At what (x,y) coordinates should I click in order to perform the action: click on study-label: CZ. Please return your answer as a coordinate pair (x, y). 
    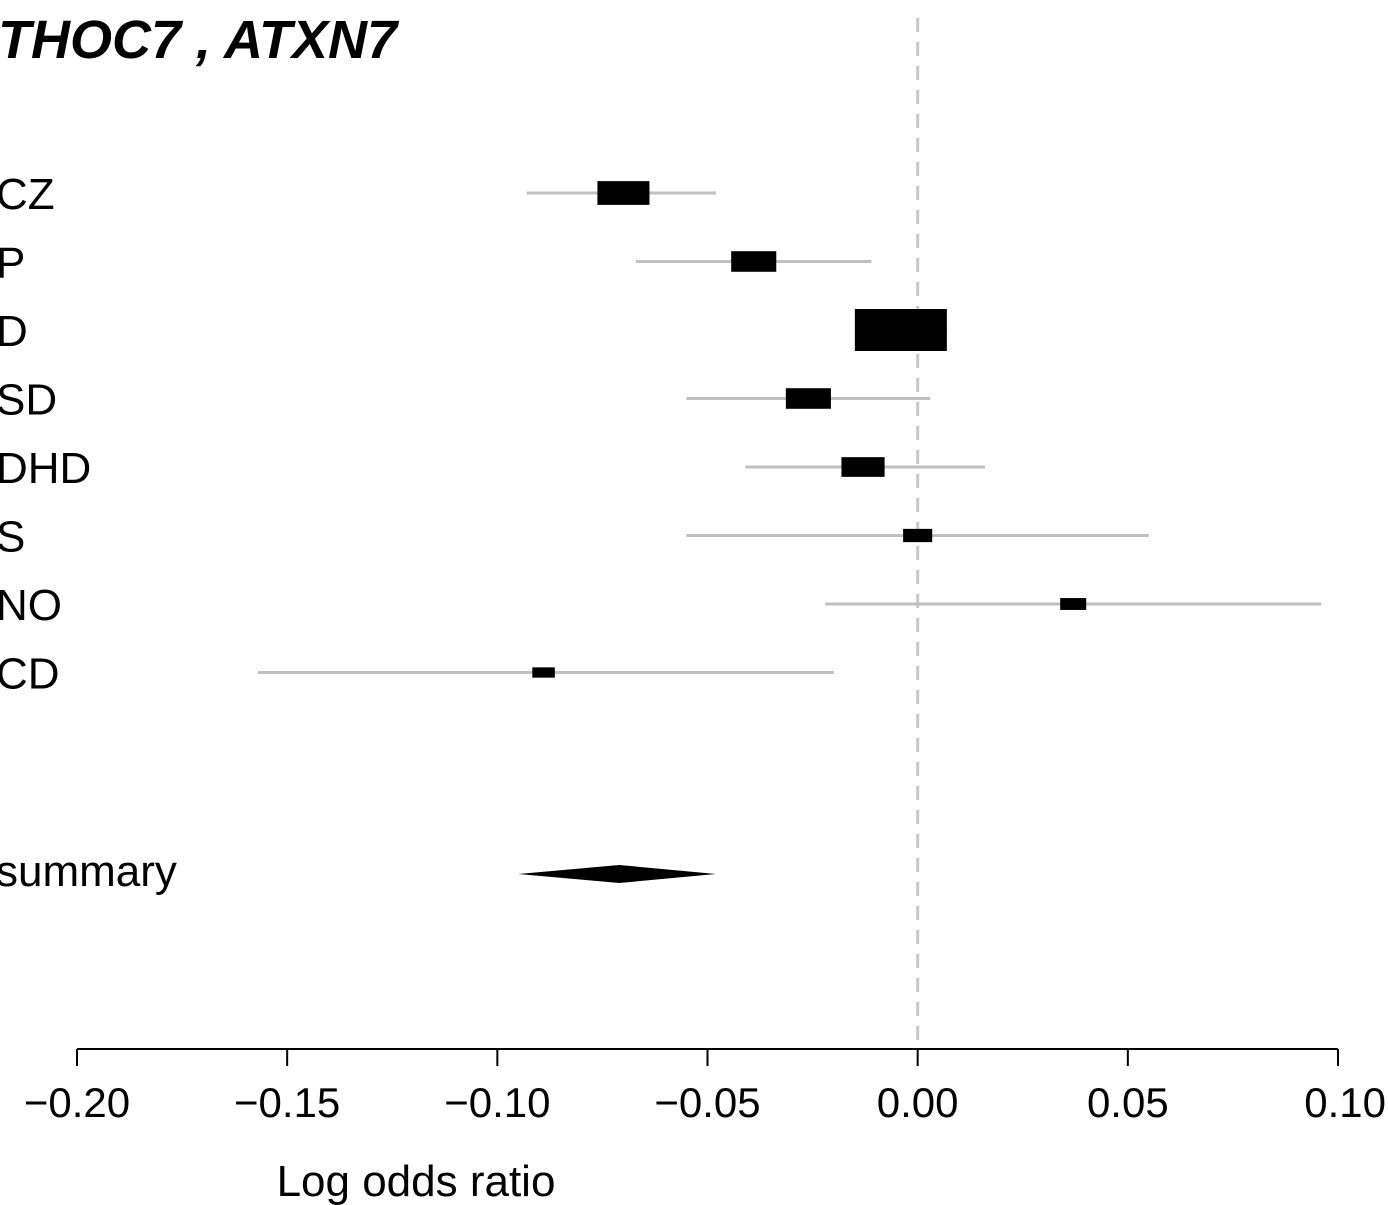
    Looking at the image, I should click on (27, 194).